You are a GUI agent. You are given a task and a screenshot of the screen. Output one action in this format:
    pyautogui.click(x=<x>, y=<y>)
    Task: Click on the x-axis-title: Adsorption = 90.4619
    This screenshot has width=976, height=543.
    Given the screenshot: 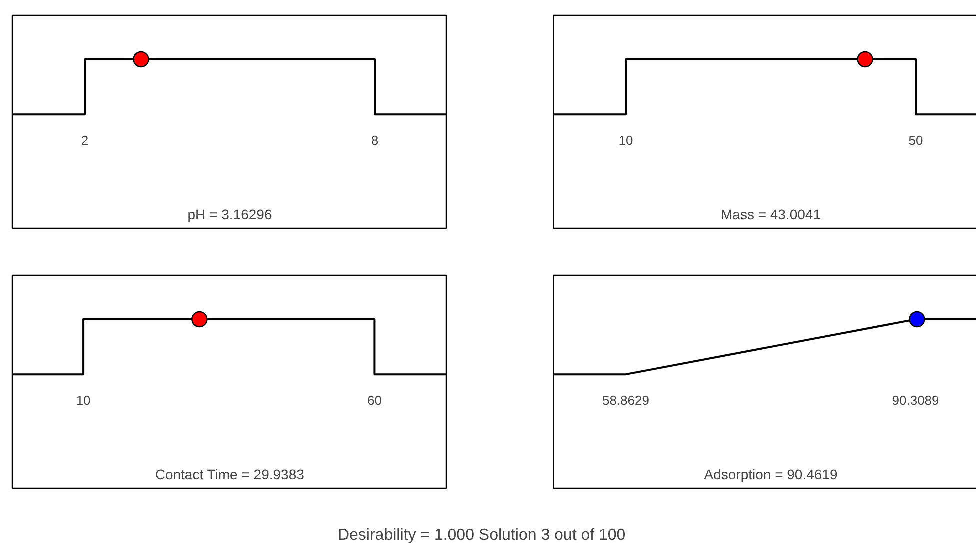 What is the action you would take?
    pyautogui.click(x=771, y=474)
    